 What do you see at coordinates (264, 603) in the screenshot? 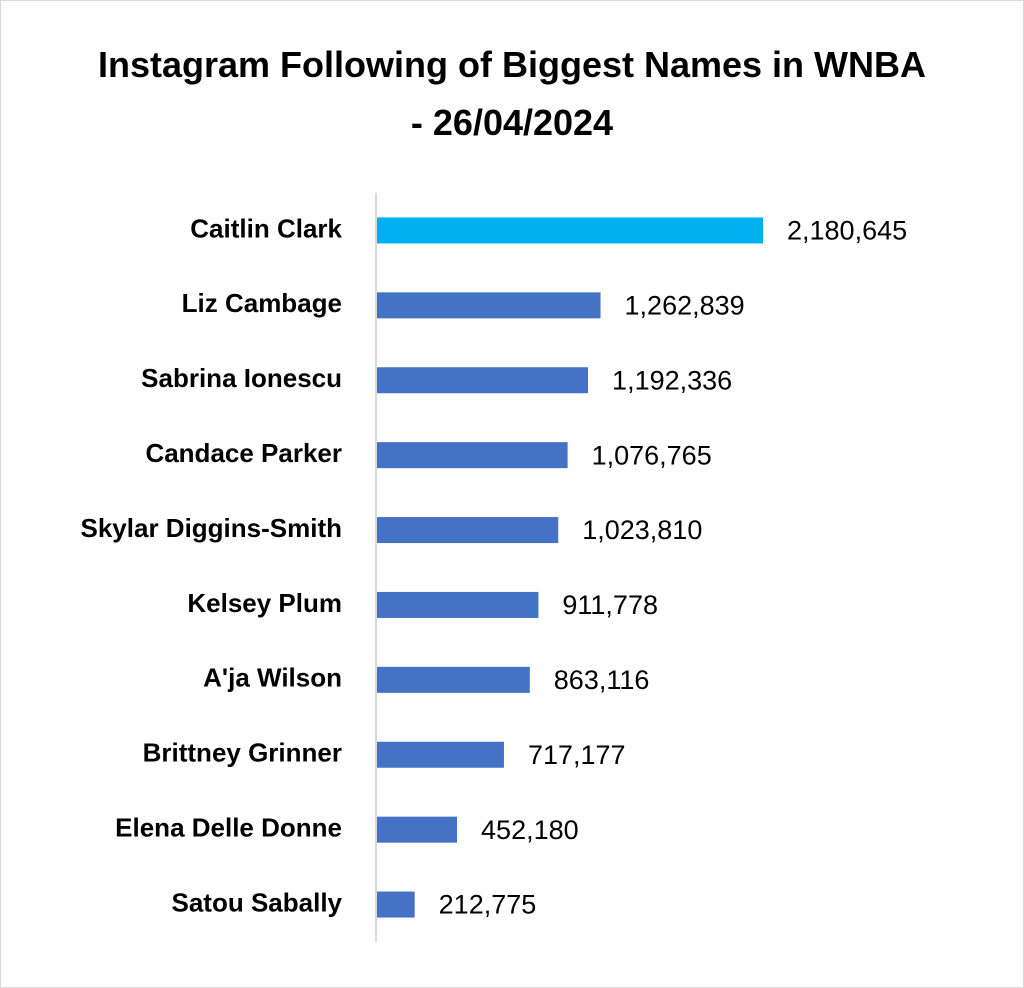
I see `y-tick-label: Kelsey Plum` at bounding box center [264, 603].